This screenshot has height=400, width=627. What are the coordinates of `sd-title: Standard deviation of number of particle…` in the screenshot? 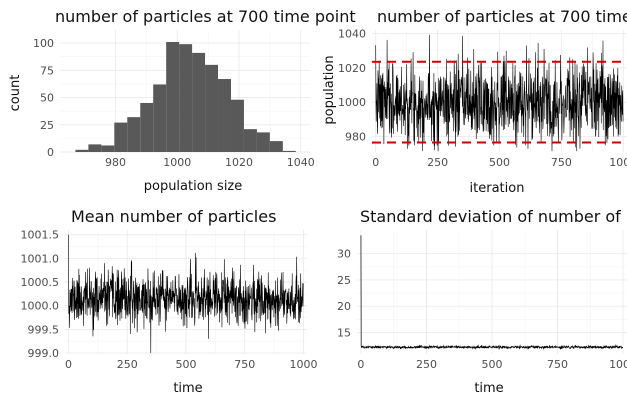 It's located at (493, 216).